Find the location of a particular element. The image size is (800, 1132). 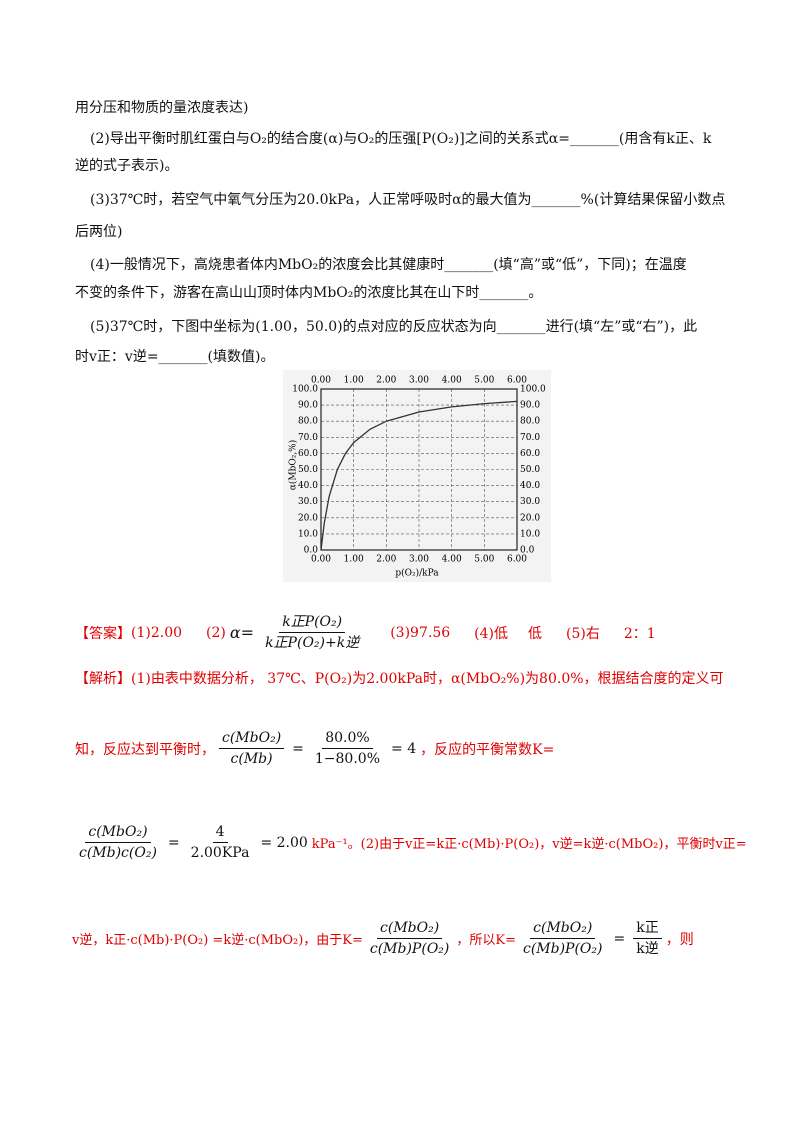

y2-tick-label: 40.0 is located at coordinates (530, 486).